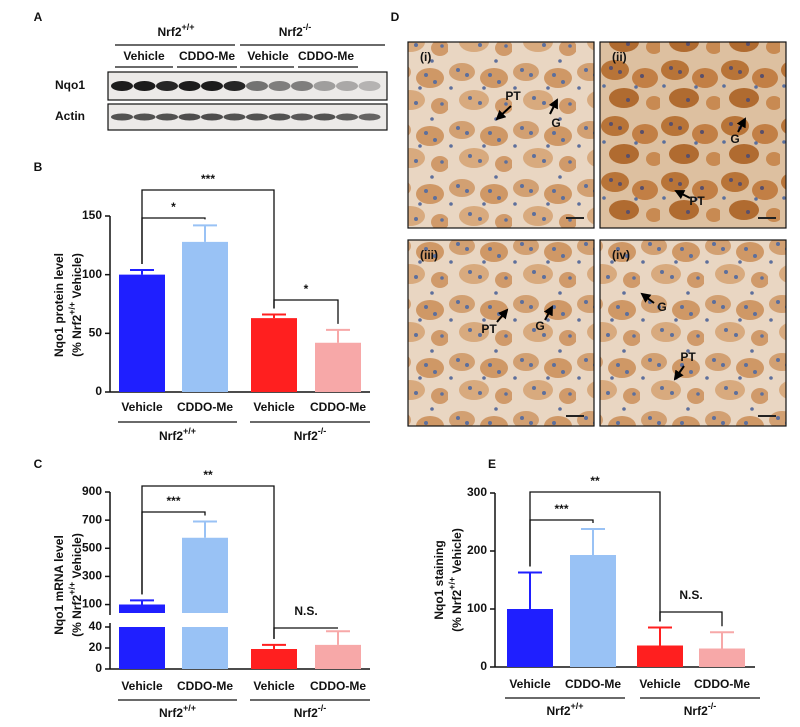 The width and height of the screenshot is (800, 727). Describe the element at coordinates (173, 501) in the screenshot. I see `significance-label: ***` at that location.